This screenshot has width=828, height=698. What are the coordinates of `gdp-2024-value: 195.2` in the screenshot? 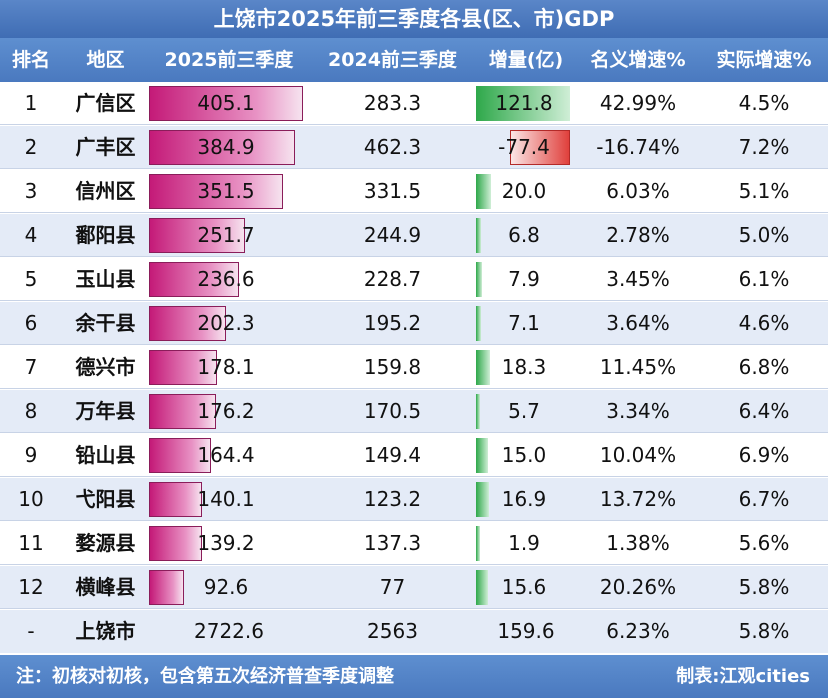 It's located at (392, 323).